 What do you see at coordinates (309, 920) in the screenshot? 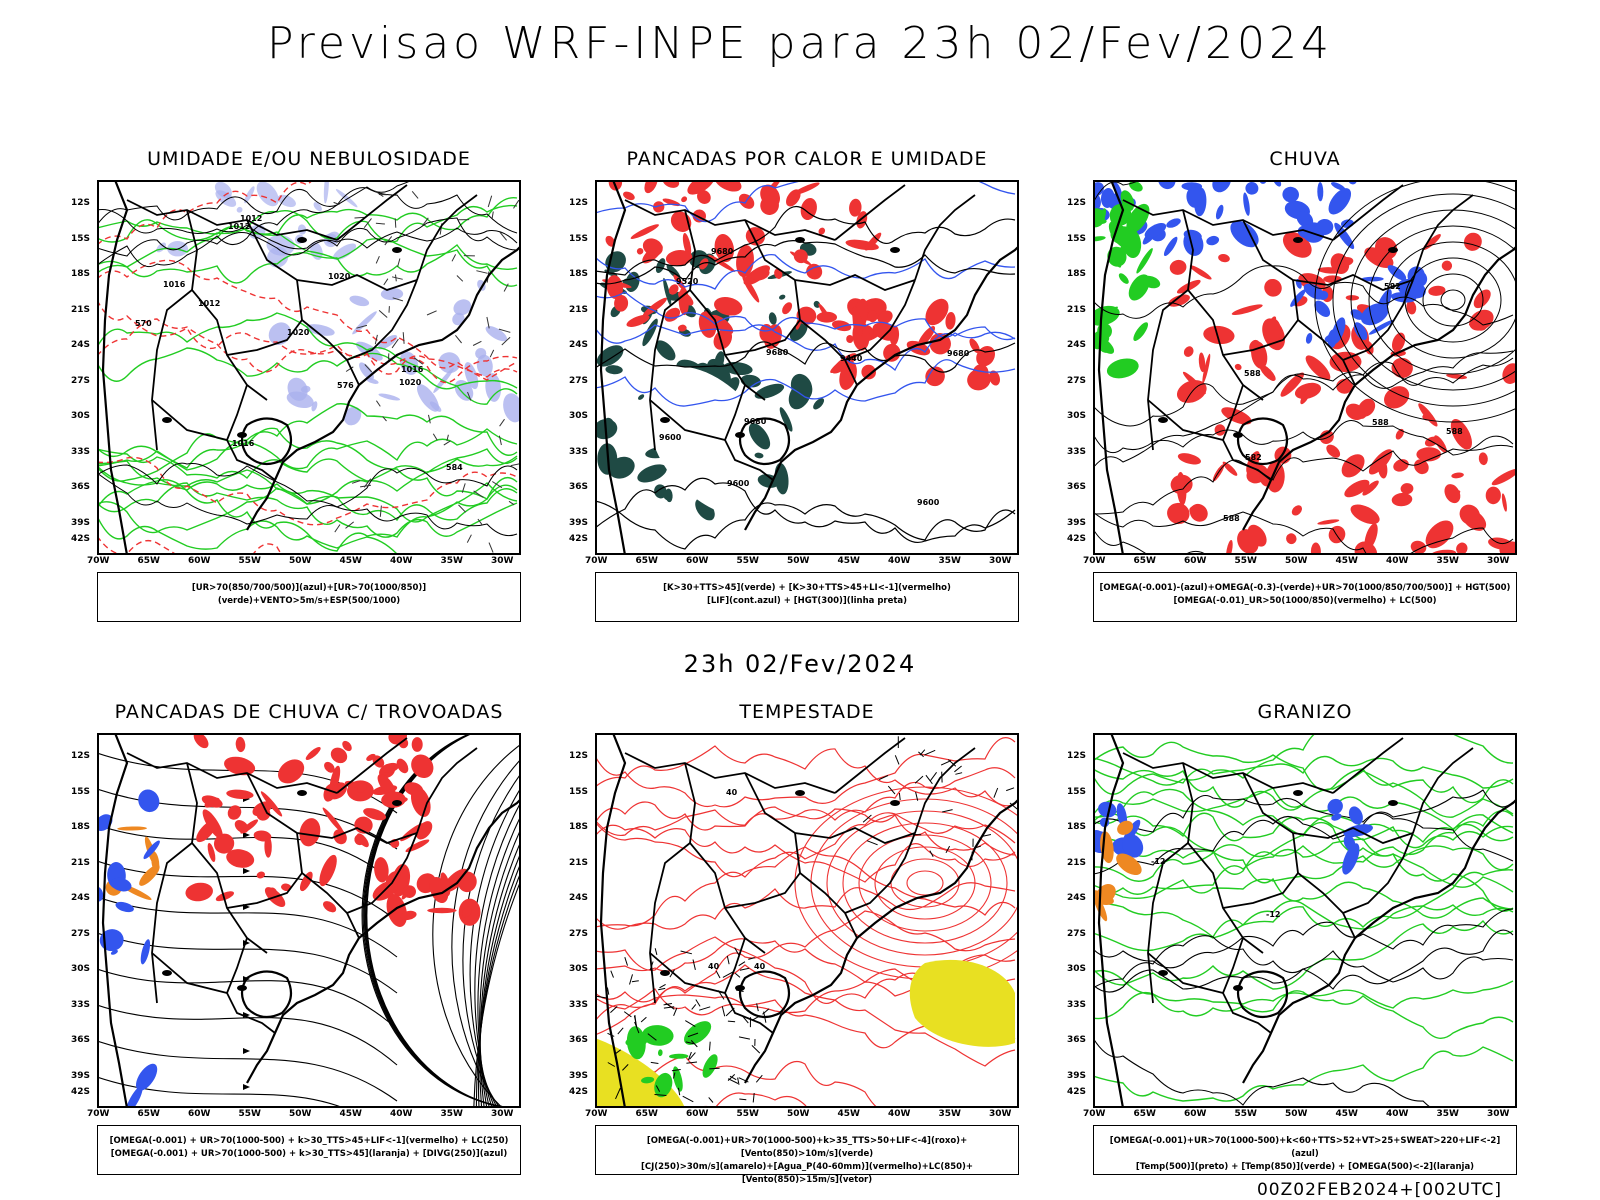
I see `forecast-map` at bounding box center [309, 920].